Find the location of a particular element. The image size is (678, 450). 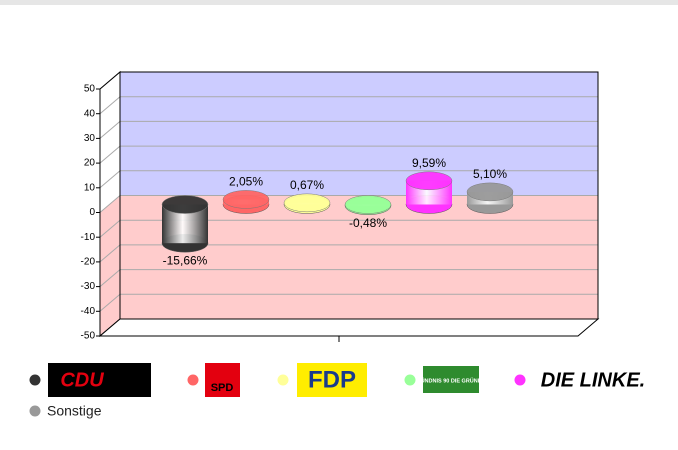

legend-label: FDP is located at coordinates (332, 379).